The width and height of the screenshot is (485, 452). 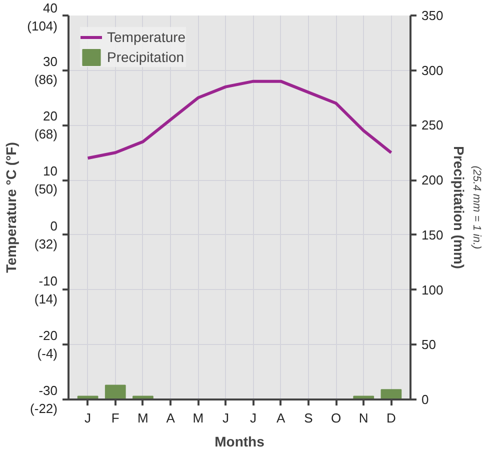 I want to click on y3-tick-label: (-22), so click(x=44, y=408).